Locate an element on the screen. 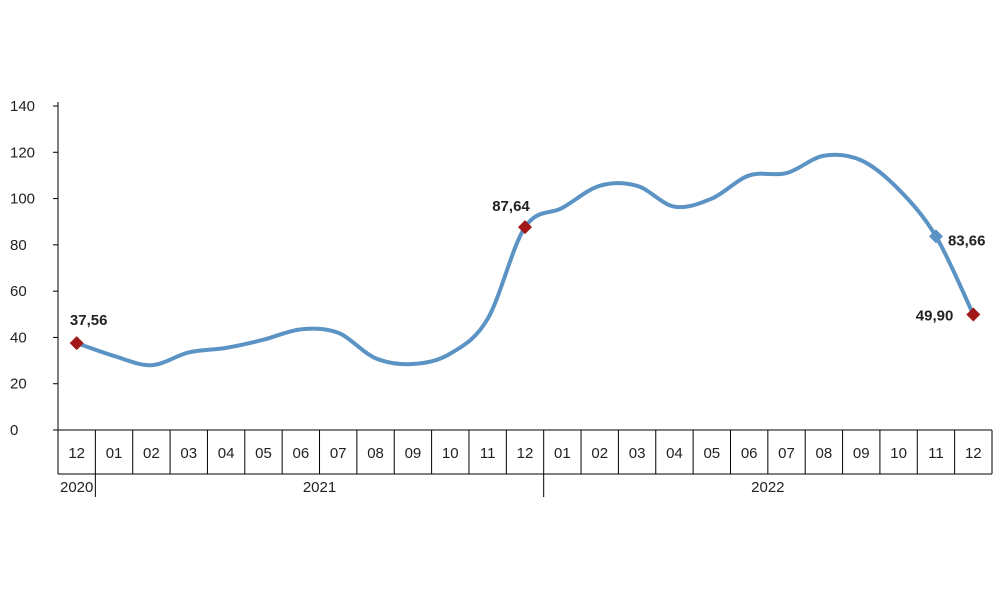  y-tick-label: 40 is located at coordinates (18, 337).